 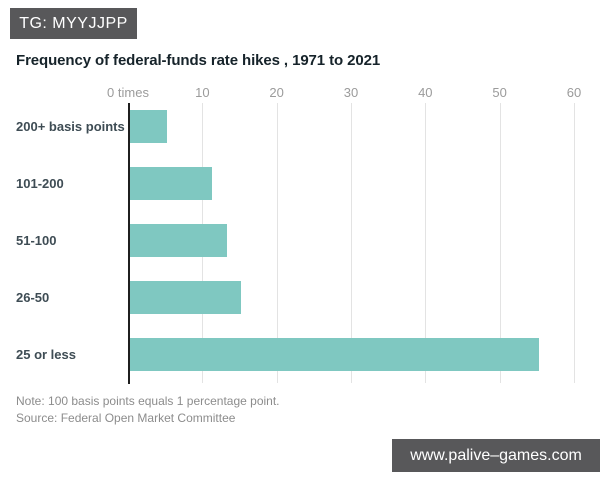 I want to click on x-tick-label: 0 times, so click(x=128, y=92).